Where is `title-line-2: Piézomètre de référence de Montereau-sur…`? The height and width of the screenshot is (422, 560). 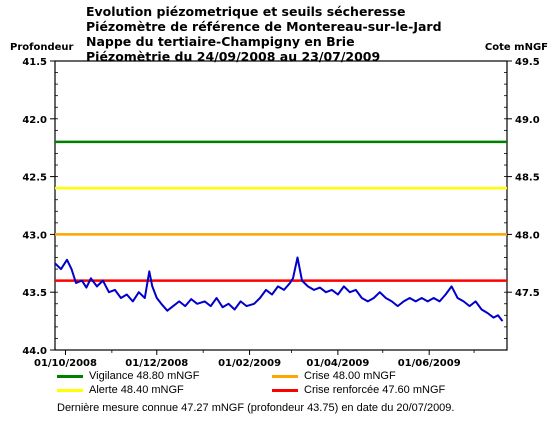 title-line-2: Piézomètre de référence de Montereau-sur… is located at coordinates (264, 26).